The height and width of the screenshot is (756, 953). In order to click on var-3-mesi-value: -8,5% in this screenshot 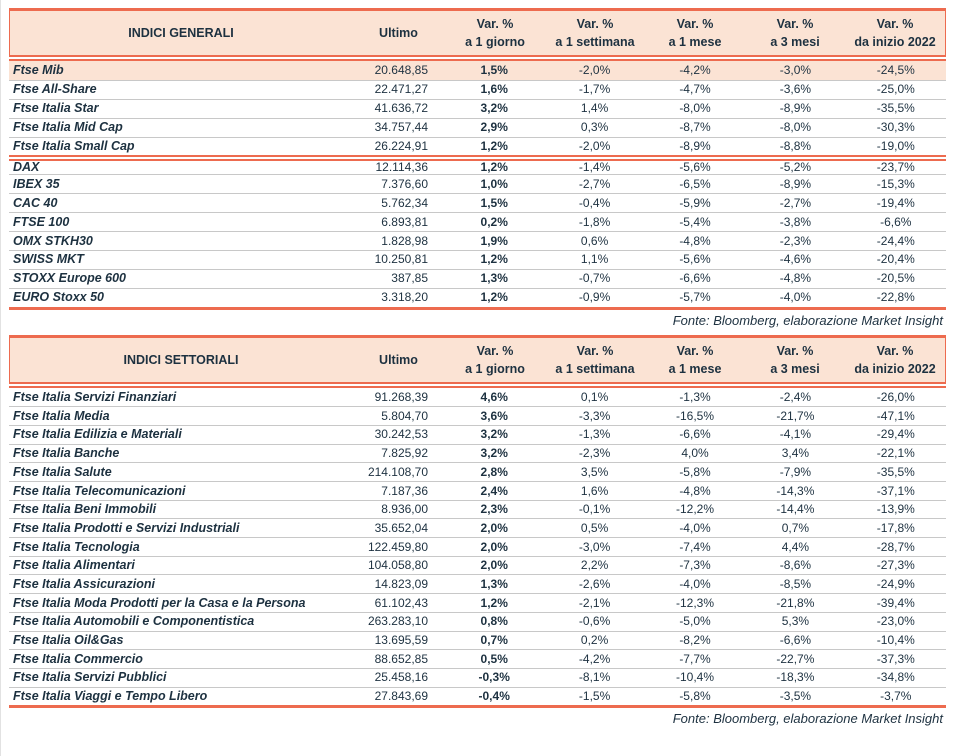, I will do `click(795, 583)`.